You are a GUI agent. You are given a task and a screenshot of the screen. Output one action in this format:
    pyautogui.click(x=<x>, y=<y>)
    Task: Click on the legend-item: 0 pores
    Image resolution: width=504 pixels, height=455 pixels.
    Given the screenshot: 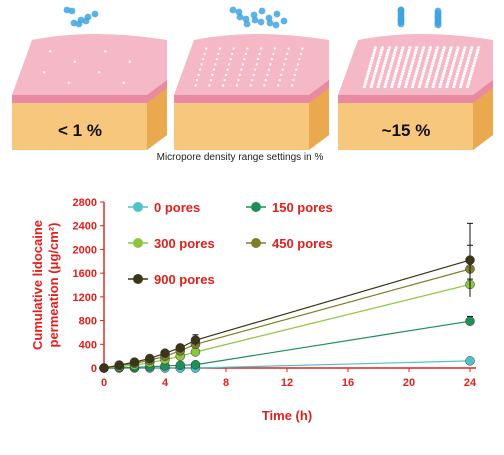 What is the action you would take?
    pyautogui.click(x=164, y=207)
    